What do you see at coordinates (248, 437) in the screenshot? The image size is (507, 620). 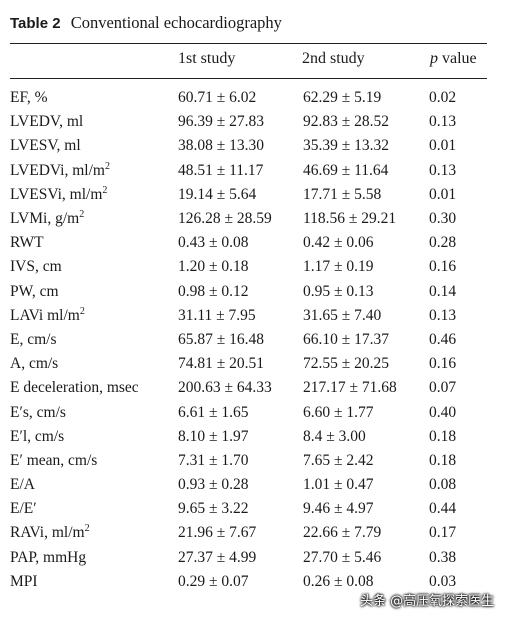 I see `table-row: E′l, cm/s 8.10 ± 1.97 8.4 ± 3.00 0.18` at bounding box center [248, 437].